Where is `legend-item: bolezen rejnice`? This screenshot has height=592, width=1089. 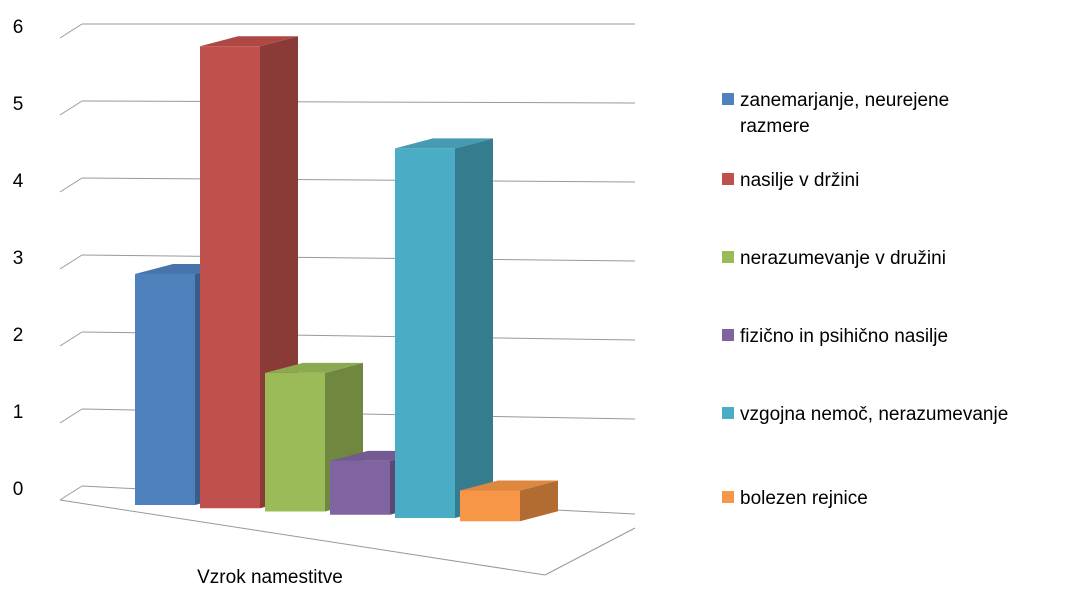 legend-item: bolezen rejnice is located at coordinates (795, 499).